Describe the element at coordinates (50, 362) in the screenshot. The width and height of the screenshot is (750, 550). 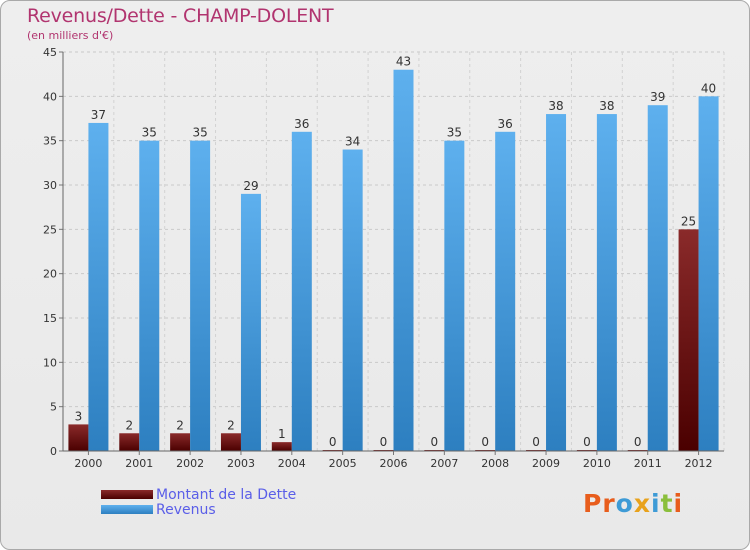
I see `y-tick-label: 10` at that location.